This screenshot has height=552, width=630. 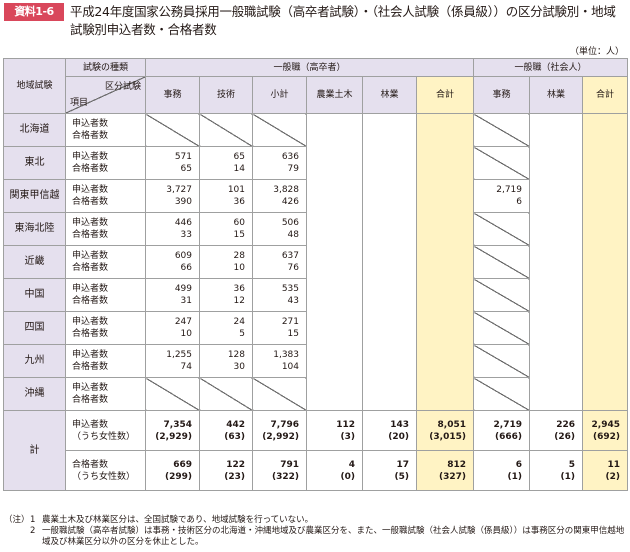 I want to click on region-label: 近畿, so click(x=34, y=262).